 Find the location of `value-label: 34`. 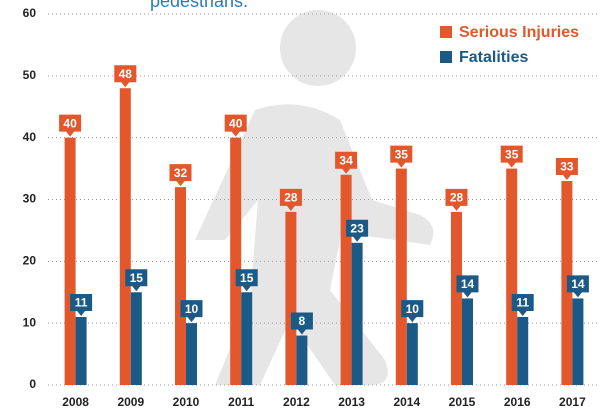

value-label: 34 is located at coordinates (346, 162).